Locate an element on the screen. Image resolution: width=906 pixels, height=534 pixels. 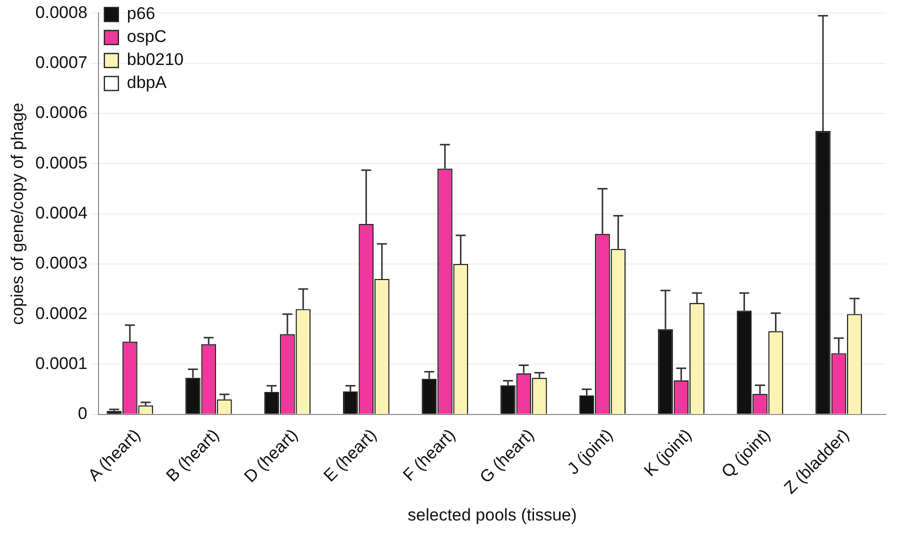
x-axis-title: selected pools (tissue) is located at coordinates (492, 514).